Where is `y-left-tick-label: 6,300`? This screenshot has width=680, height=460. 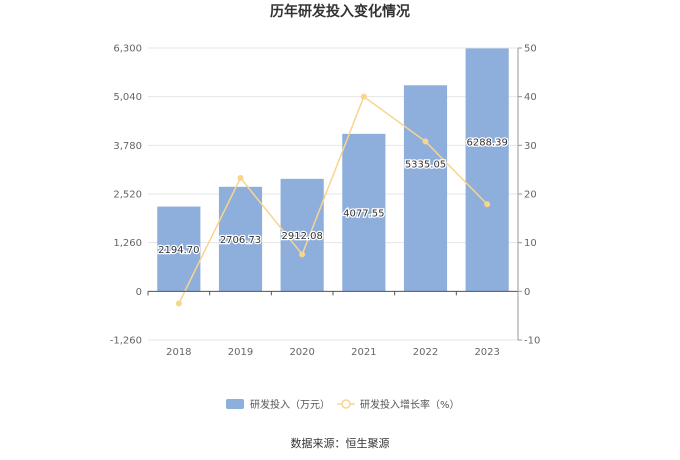 y-left-tick-label: 6,300 is located at coordinates (127, 49).